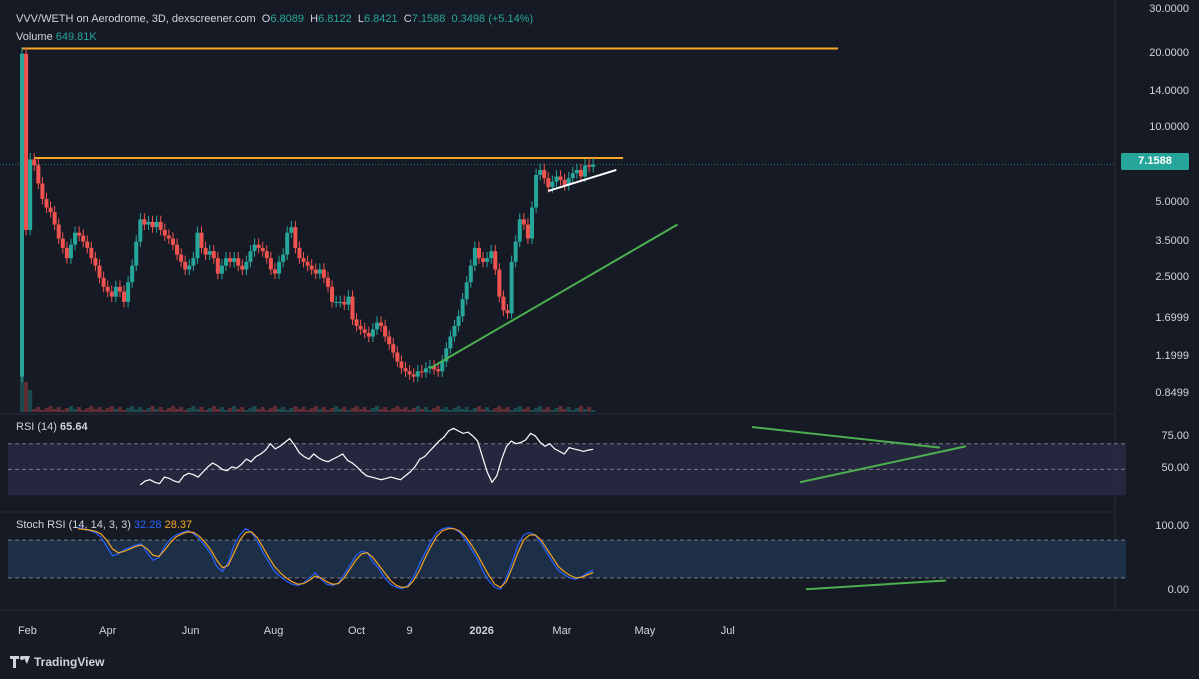 The width and height of the screenshot is (1199, 679). Describe the element at coordinates (883, 464) in the screenshot. I see `rsi-trend-lower` at that location.